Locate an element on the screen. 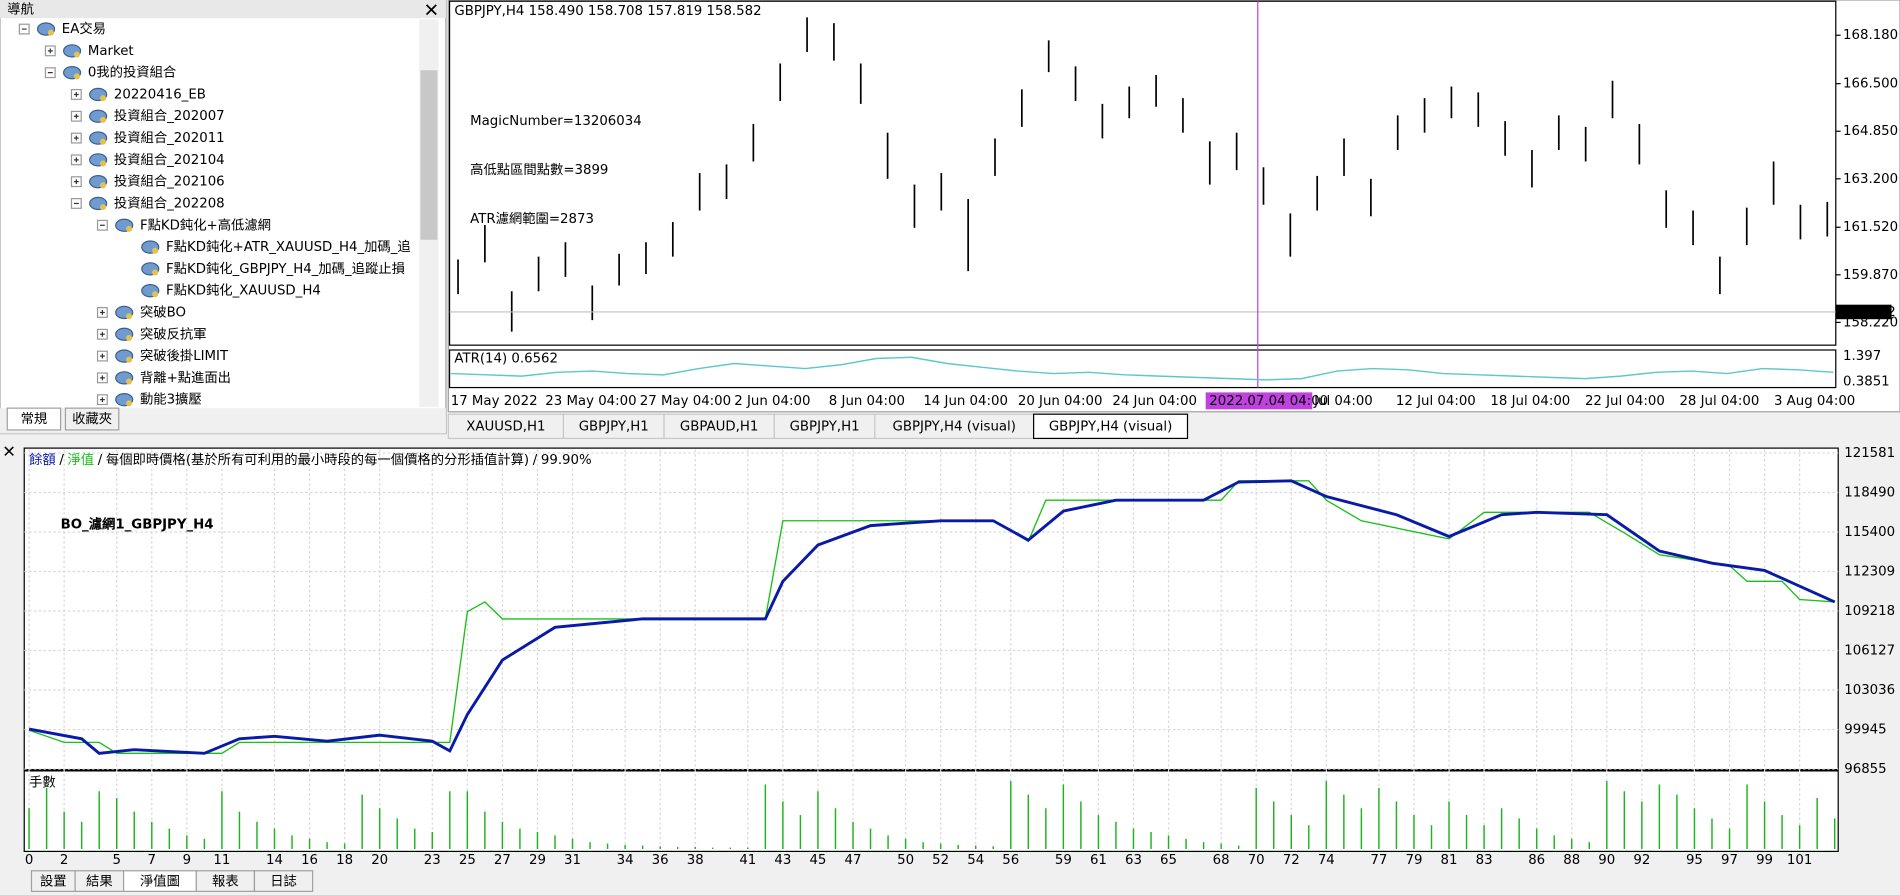  y-tick-label: 168.180 is located at coordinates (1870, 35).